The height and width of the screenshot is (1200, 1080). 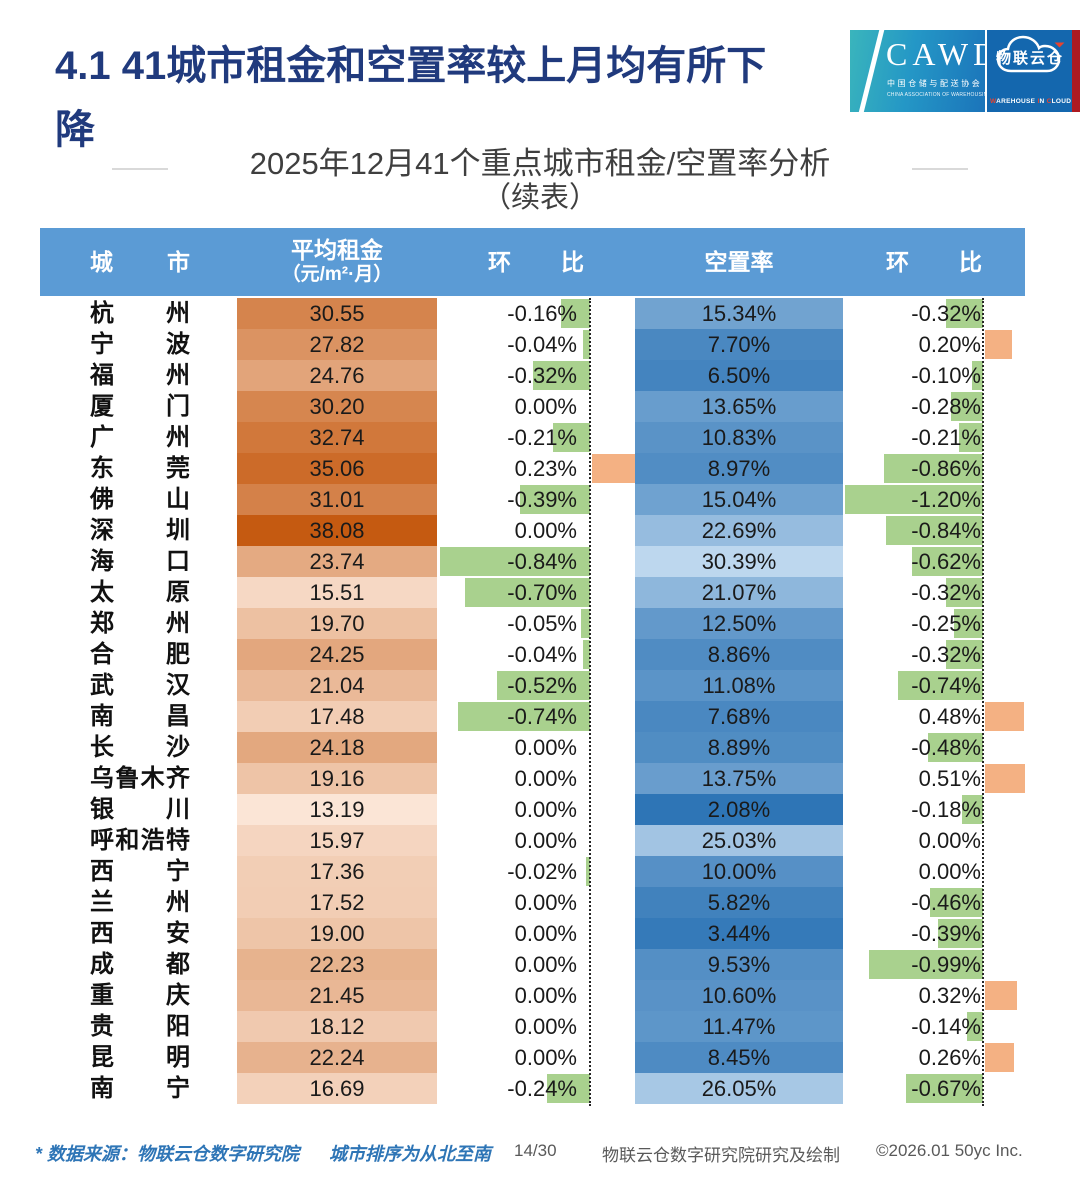 What do you see at coordinates (739, 995) in the screenshot?
I see `vacancy-value: 10.60%` at bounding box center [739, 995].